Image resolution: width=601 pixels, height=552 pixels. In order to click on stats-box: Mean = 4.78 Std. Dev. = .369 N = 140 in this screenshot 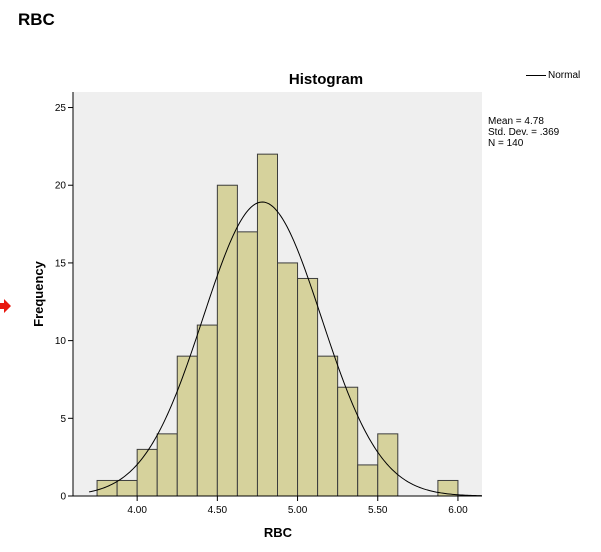, I will do `click(523, 132)`.